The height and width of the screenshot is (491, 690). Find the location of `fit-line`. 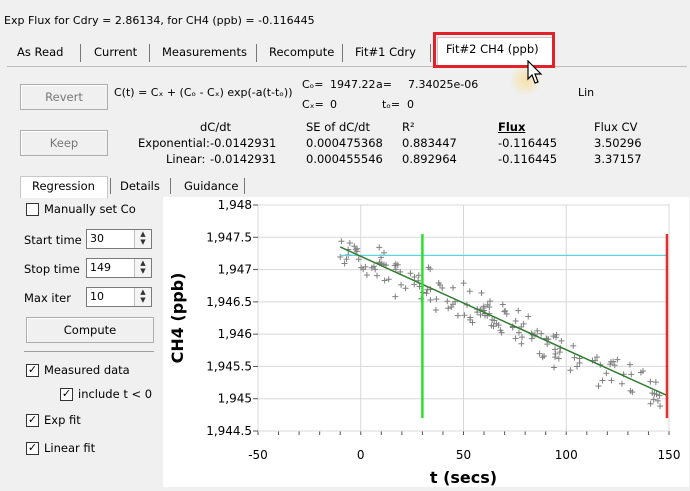

fit-line is located at coordinates (503, 321).